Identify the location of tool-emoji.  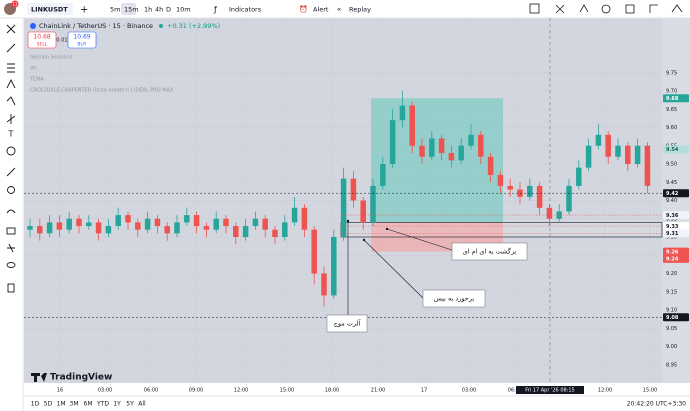
(11, 151).